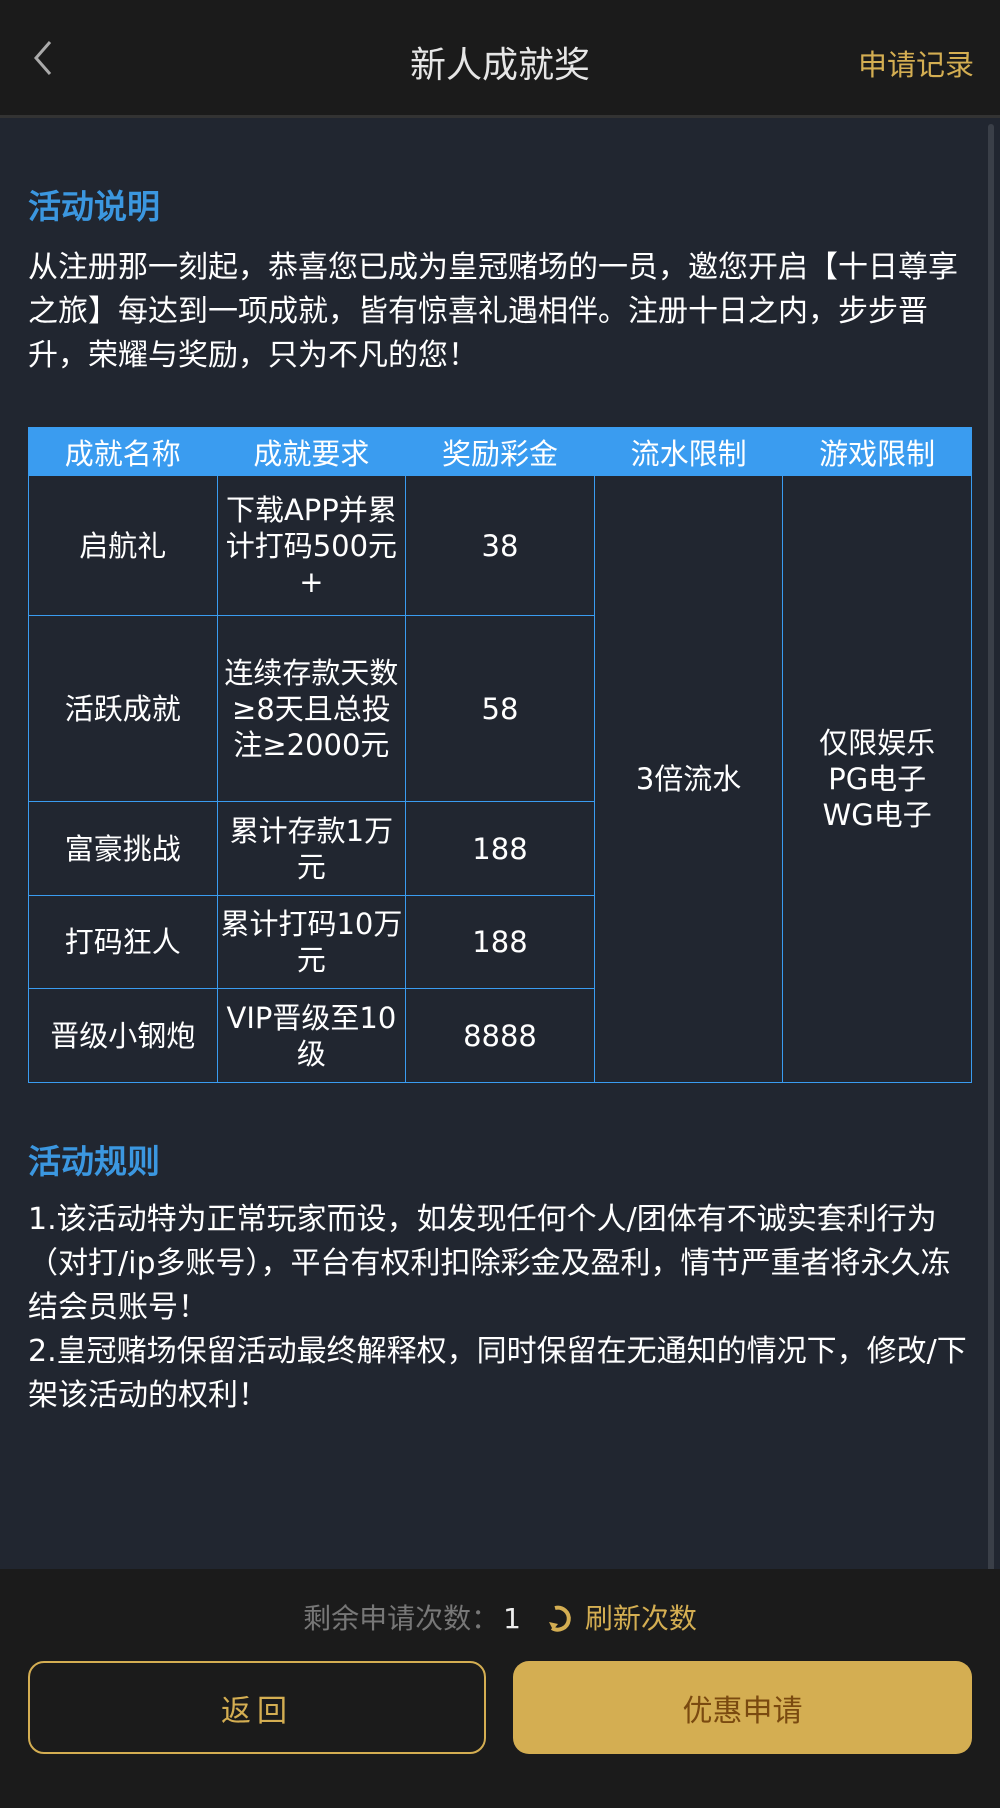  Describe the element at coordinates (311, 942) in the screenshot. I see `achievement-requirement: 累计打码10万元` at that location.